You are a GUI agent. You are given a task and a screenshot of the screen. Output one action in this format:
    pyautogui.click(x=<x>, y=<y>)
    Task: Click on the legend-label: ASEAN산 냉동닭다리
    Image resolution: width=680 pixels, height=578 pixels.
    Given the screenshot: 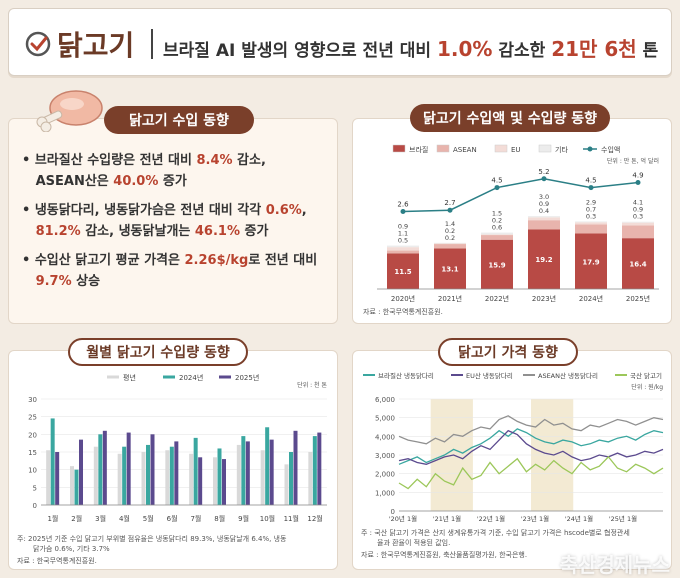 What is the action you would take?
    pyautogui.click(x=568, y=375)
    